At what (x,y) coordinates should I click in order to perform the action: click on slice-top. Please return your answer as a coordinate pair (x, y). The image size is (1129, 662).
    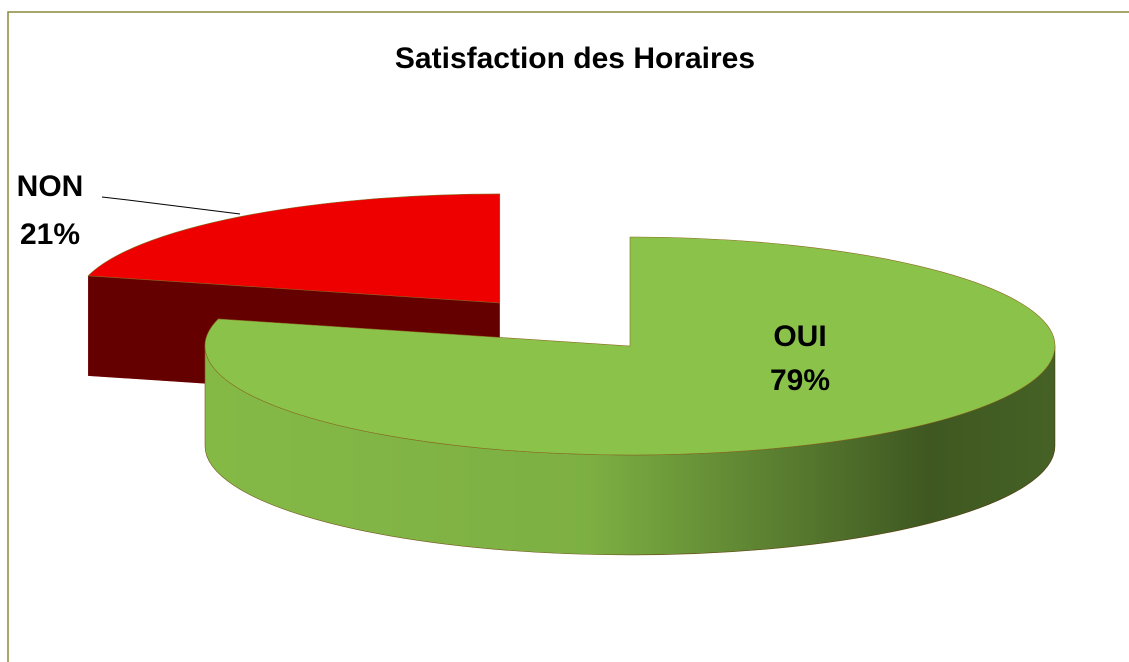
    Looking at the image, I should click on (294, 248).